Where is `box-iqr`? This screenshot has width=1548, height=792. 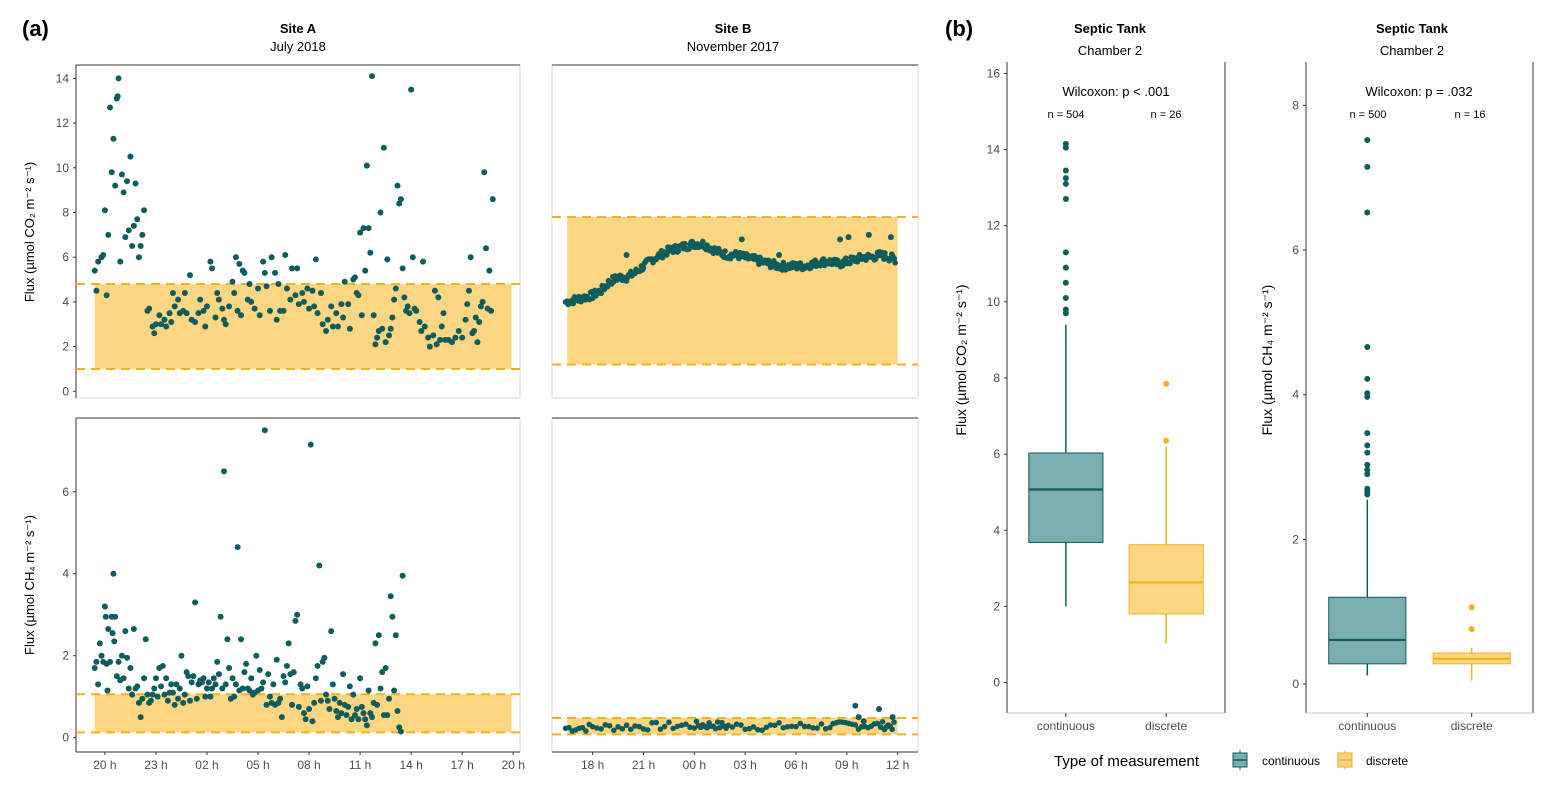
box-iqr is located at coordinates (1367, 630).